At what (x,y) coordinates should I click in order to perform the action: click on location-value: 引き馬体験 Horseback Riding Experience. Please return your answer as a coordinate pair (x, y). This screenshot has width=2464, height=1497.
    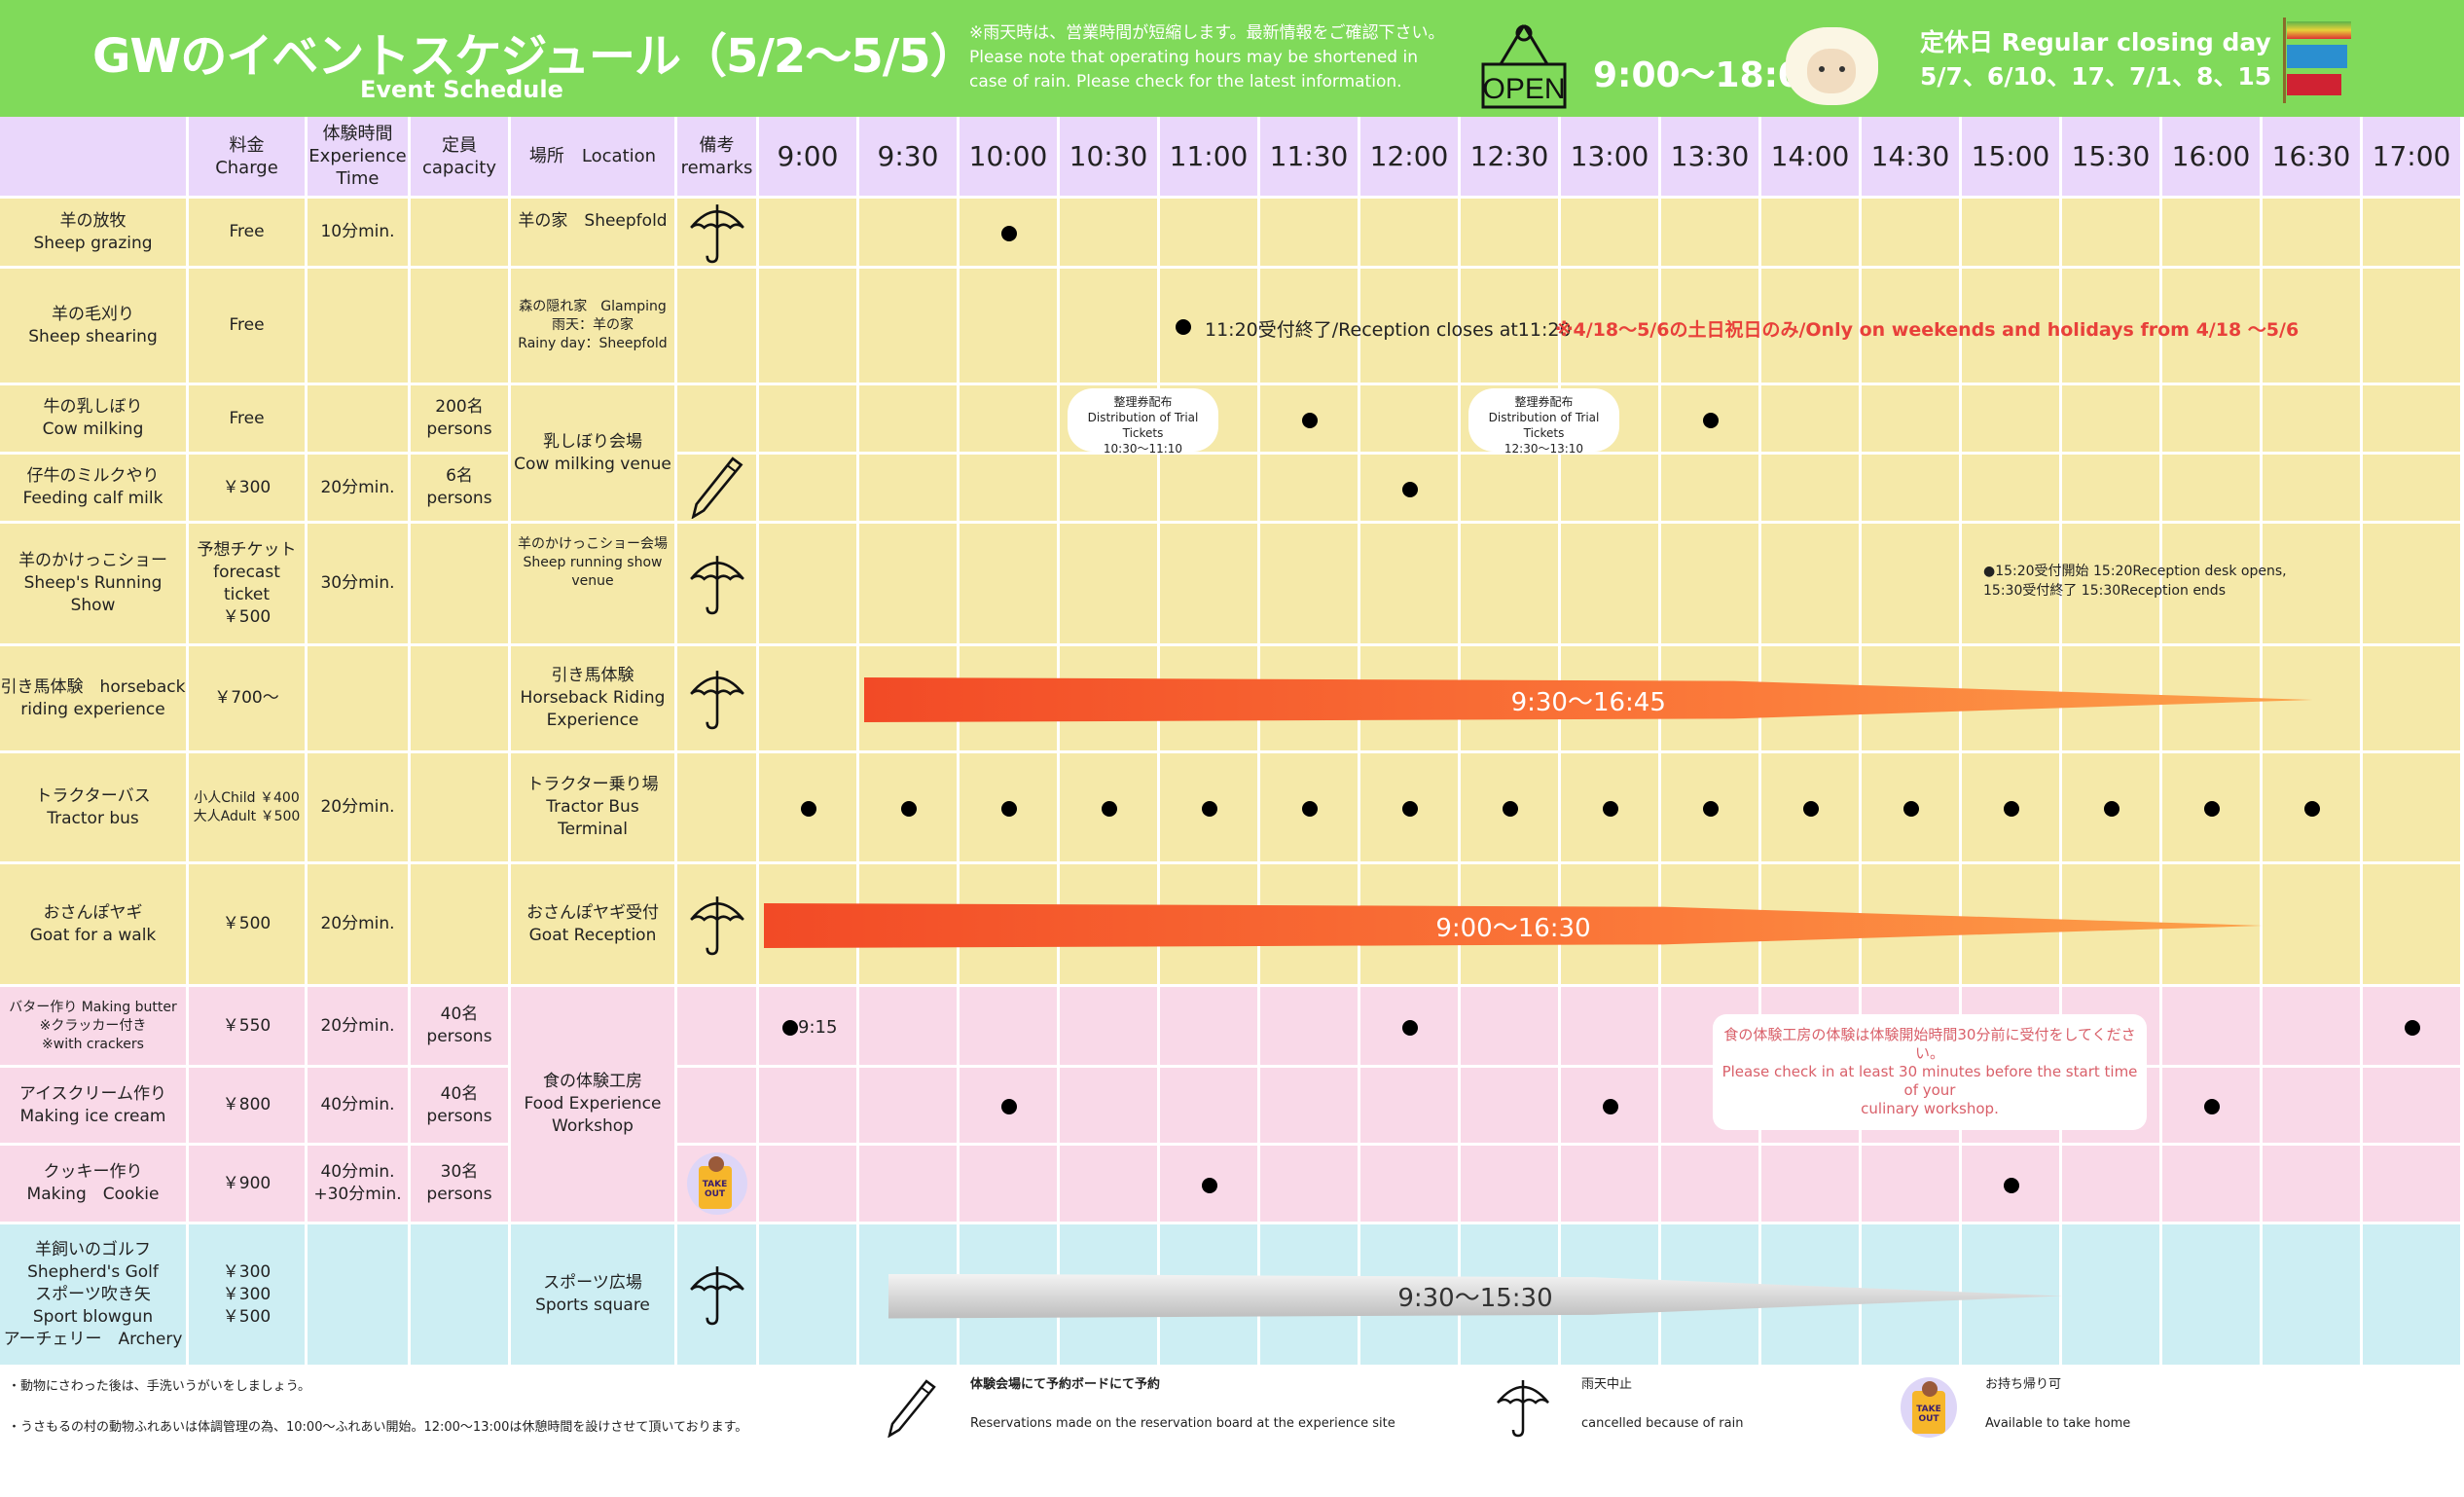
    Looking at the image, I should click on (594, 699).